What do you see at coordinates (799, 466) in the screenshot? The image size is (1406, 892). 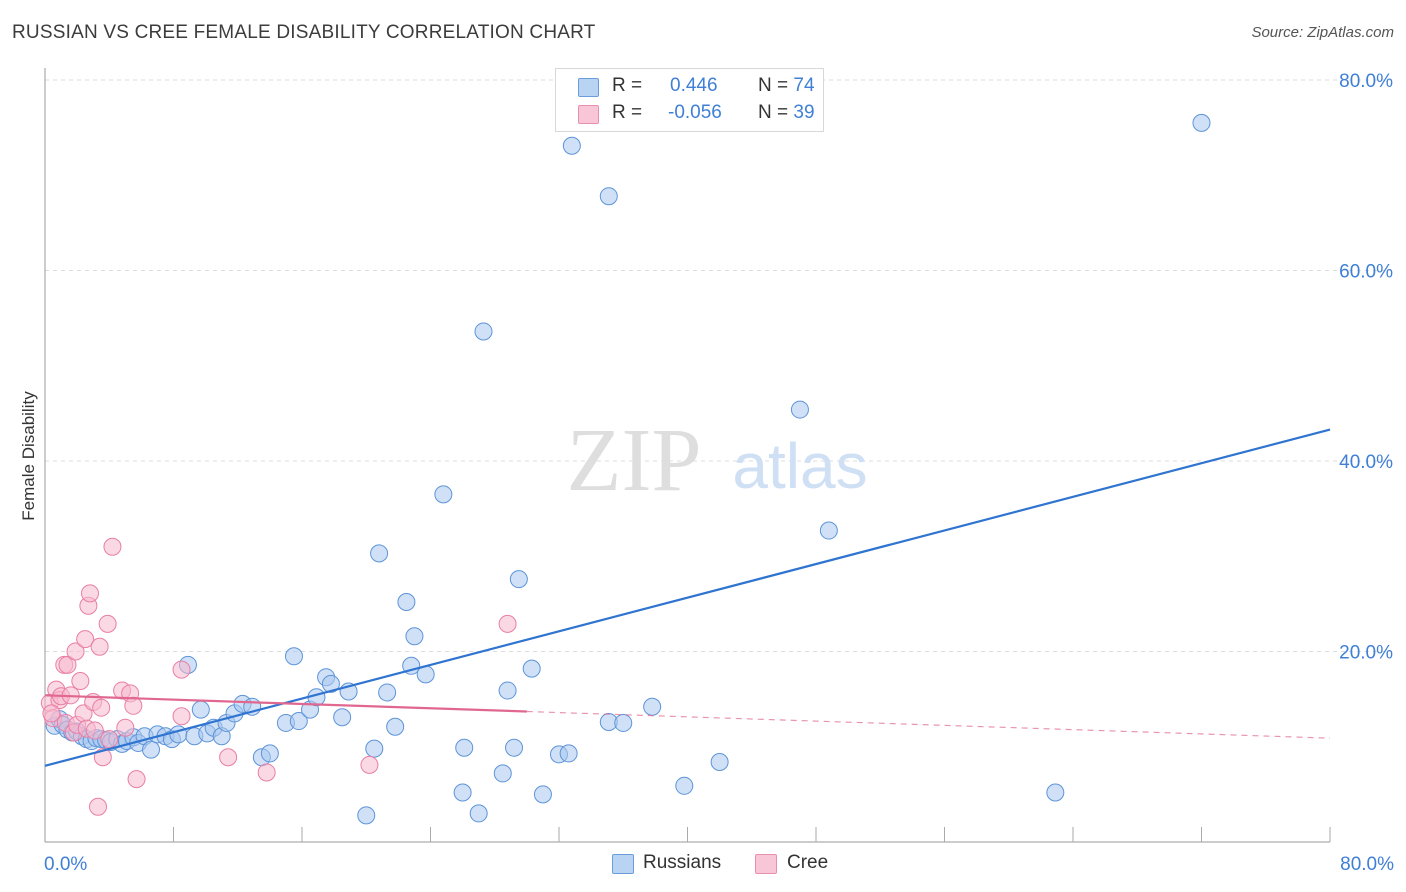 I see `watermark-atlas: atlas` at bounding box center [799, 466].